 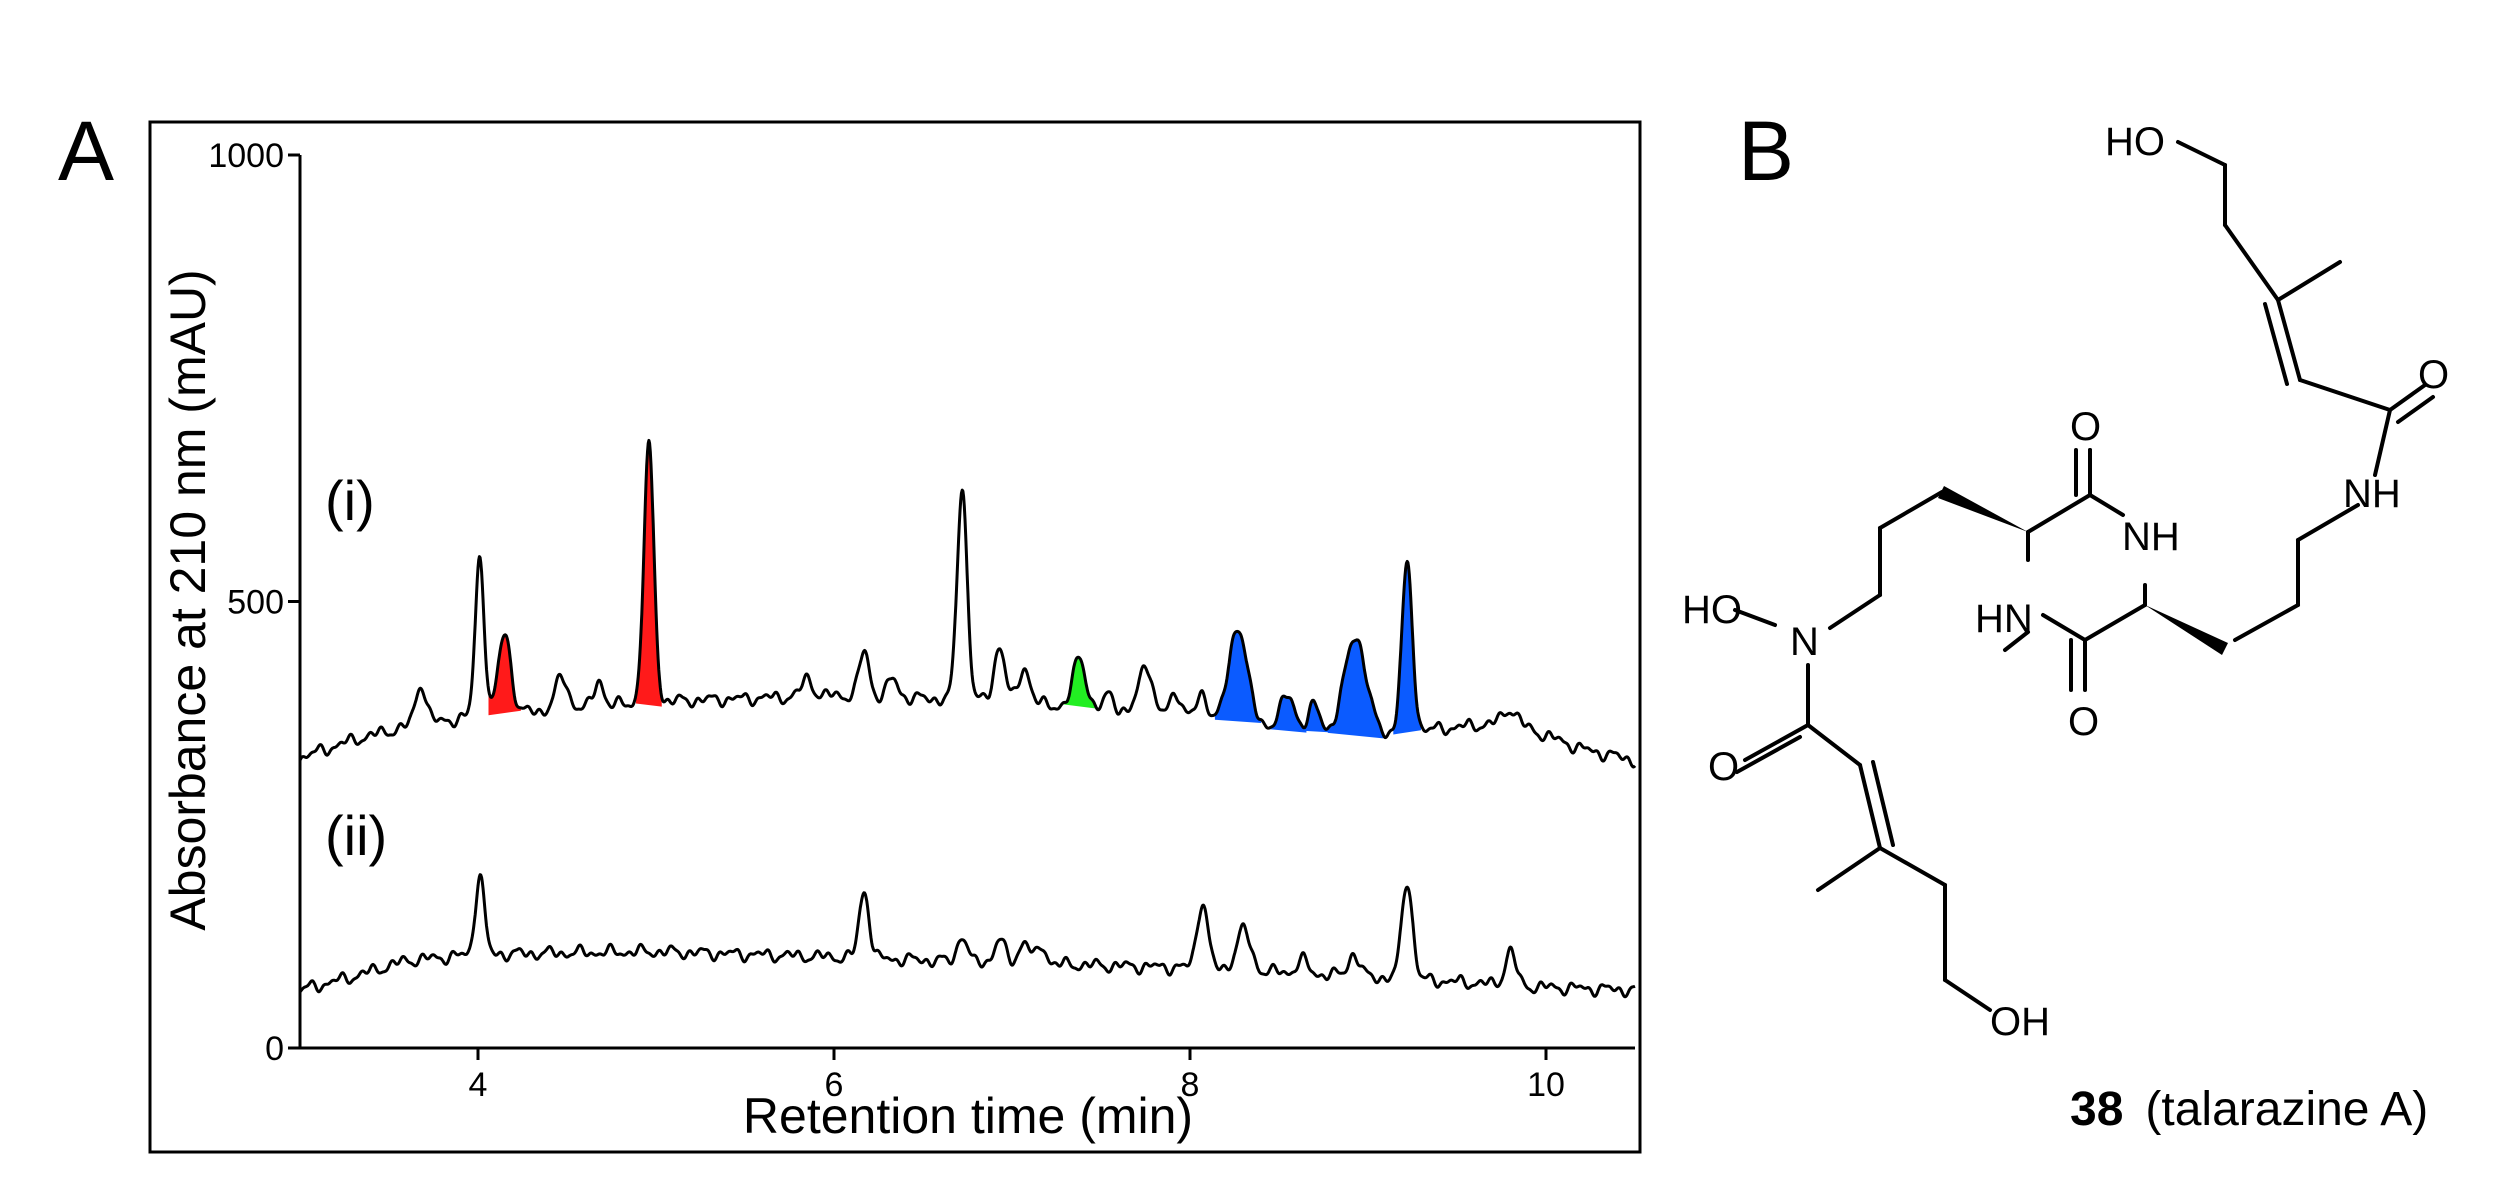 I want to click on y-tick-label: 0, so click(x=274, y=1049).